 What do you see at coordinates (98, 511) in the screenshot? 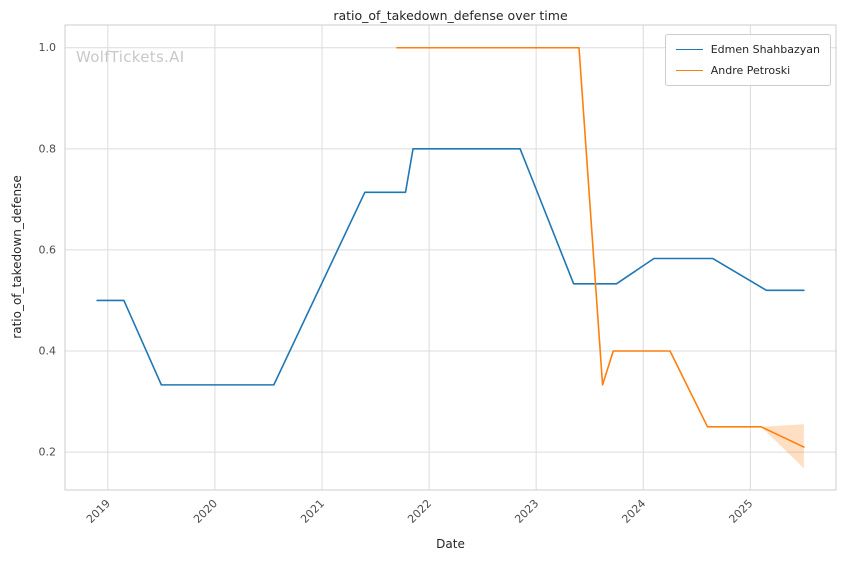
I see `x-tick-label: 2019` at bounding box center [98, 511].